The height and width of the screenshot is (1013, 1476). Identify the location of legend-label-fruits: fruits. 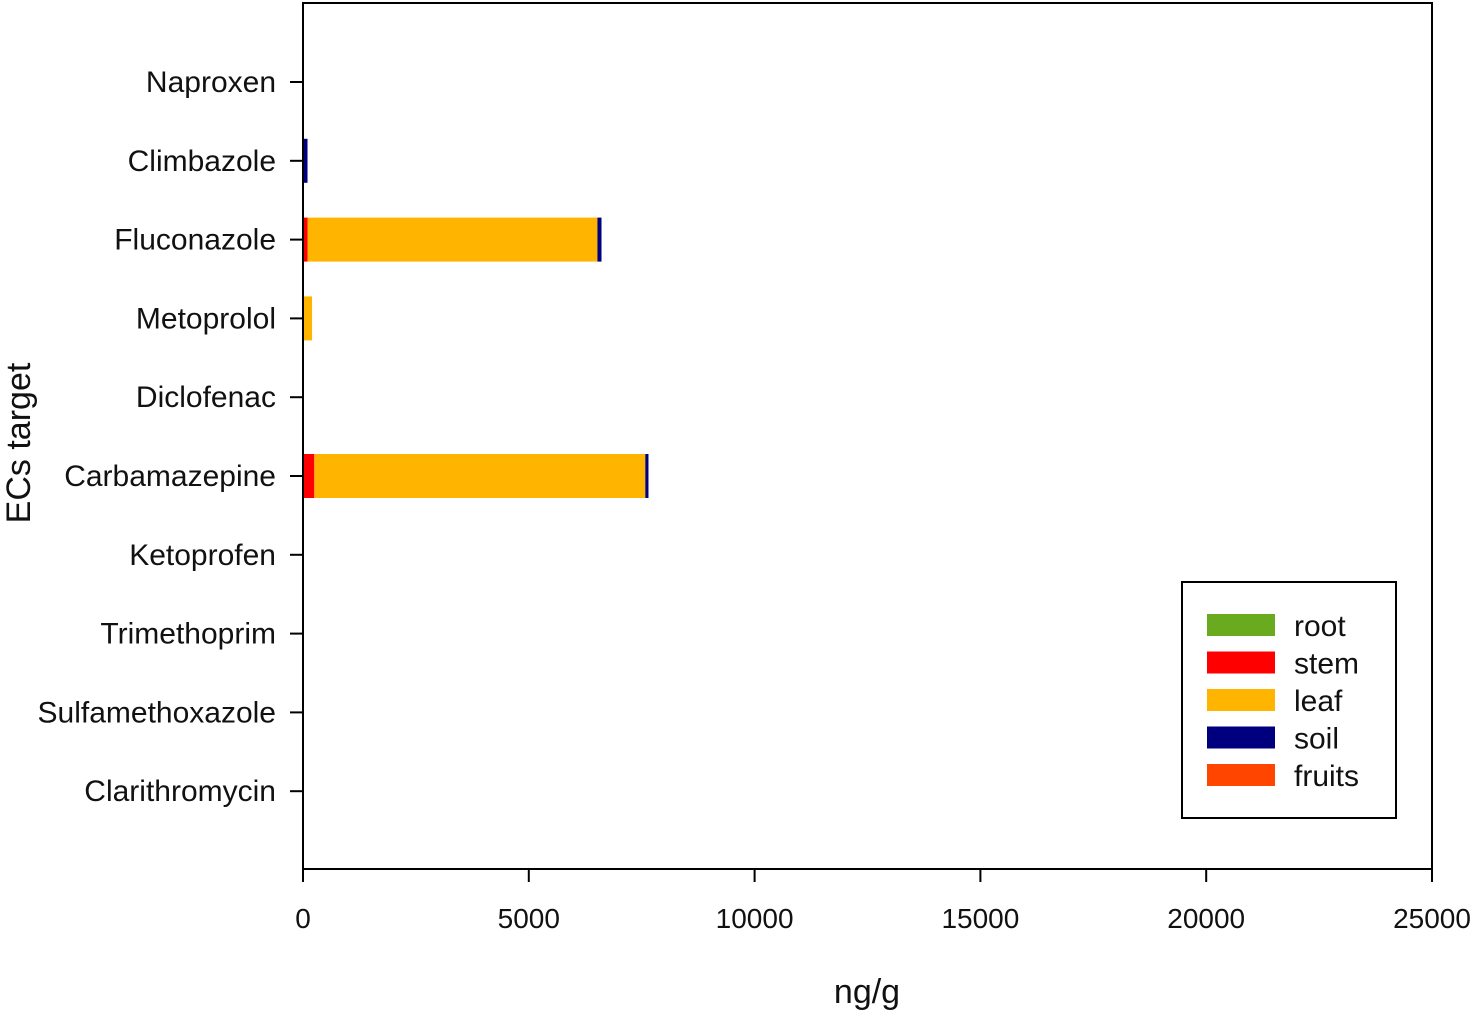
(1326, 776).